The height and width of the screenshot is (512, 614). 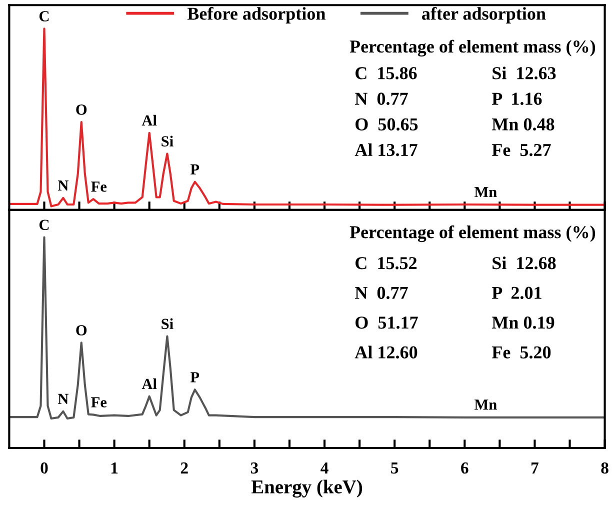 I want to click on annotation: Fe 5.20, so click(x=521, y=352).